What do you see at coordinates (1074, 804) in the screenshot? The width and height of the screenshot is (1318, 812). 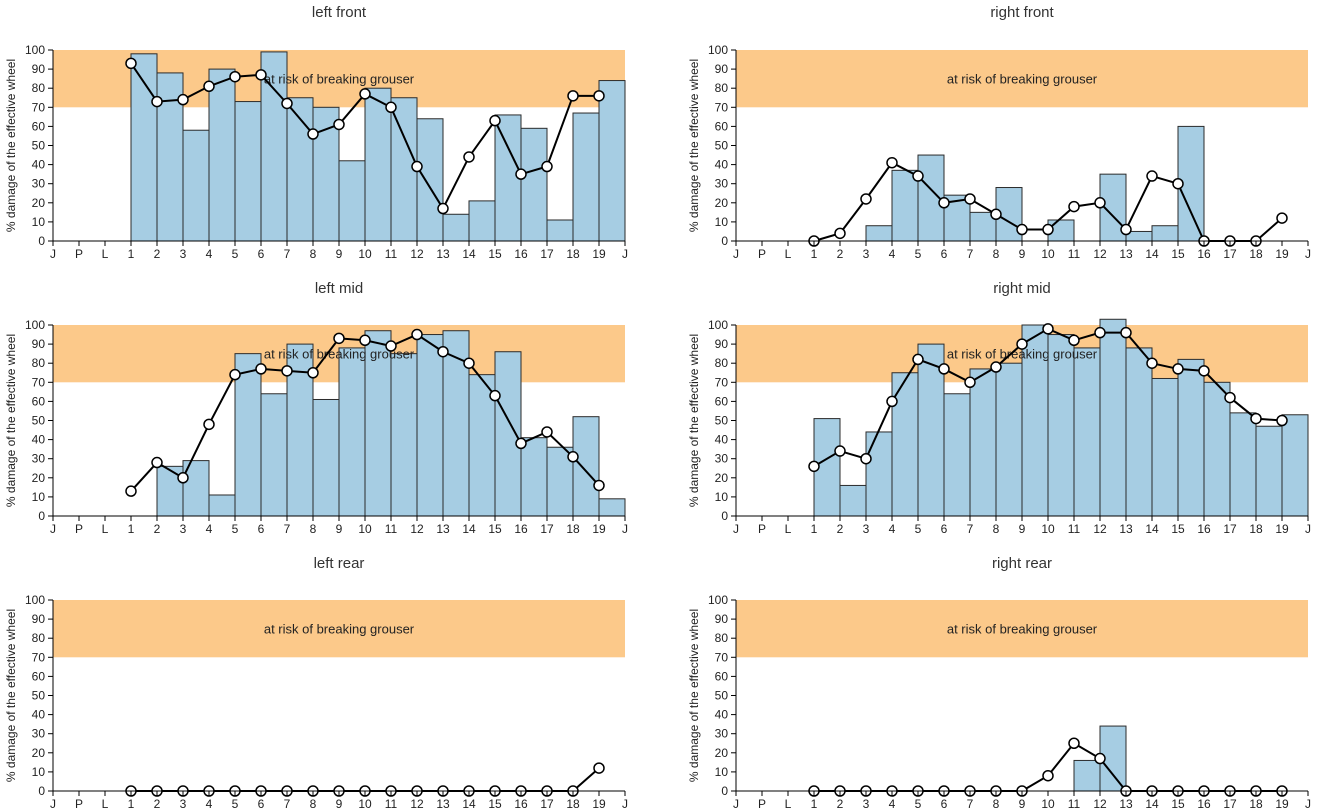 I see `x-tick-label: 11` at bounding box center [1074, 804].